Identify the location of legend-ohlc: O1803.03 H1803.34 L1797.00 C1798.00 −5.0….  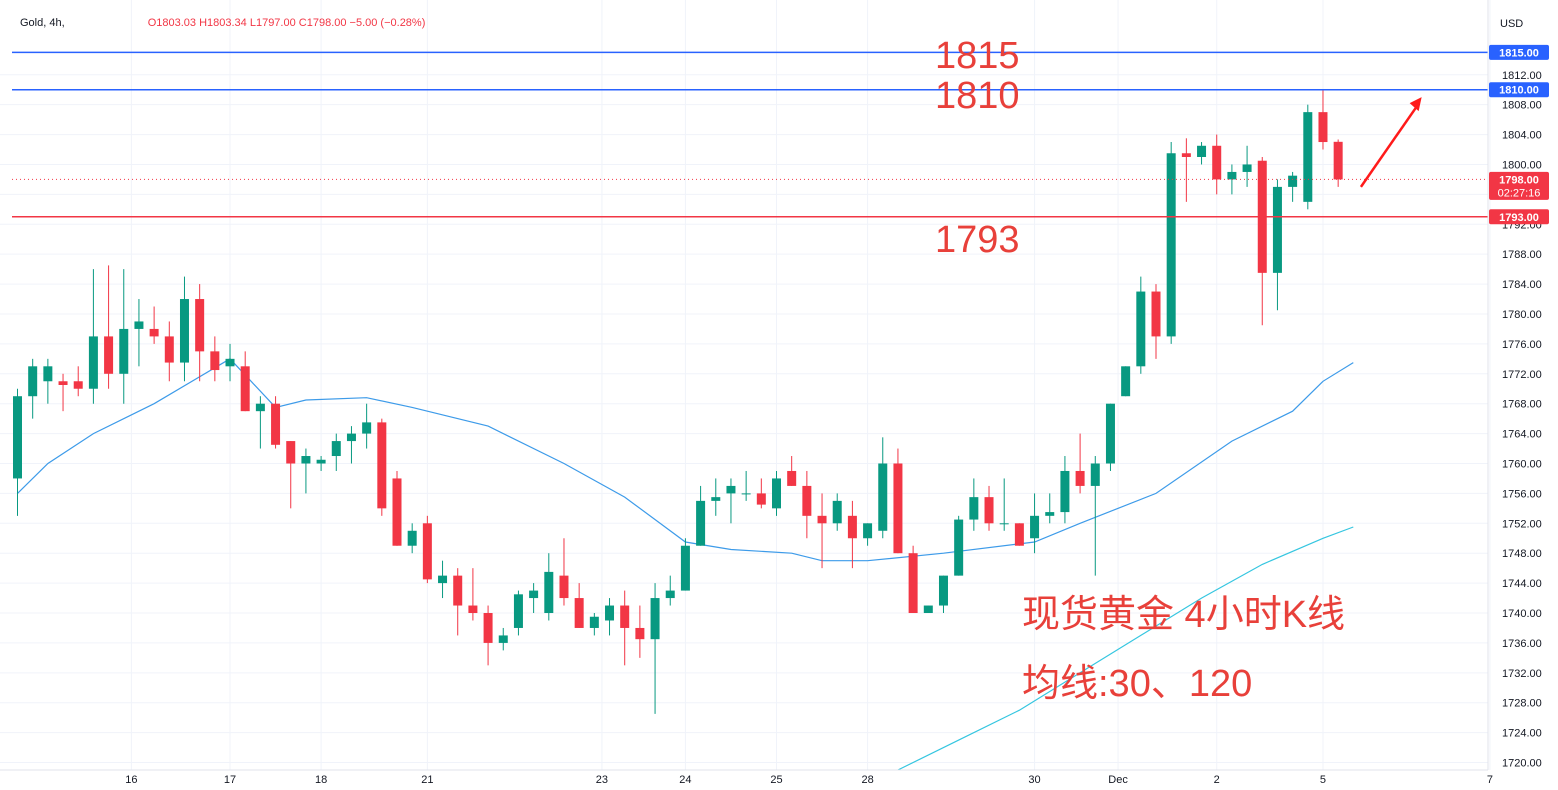
(286, 23).